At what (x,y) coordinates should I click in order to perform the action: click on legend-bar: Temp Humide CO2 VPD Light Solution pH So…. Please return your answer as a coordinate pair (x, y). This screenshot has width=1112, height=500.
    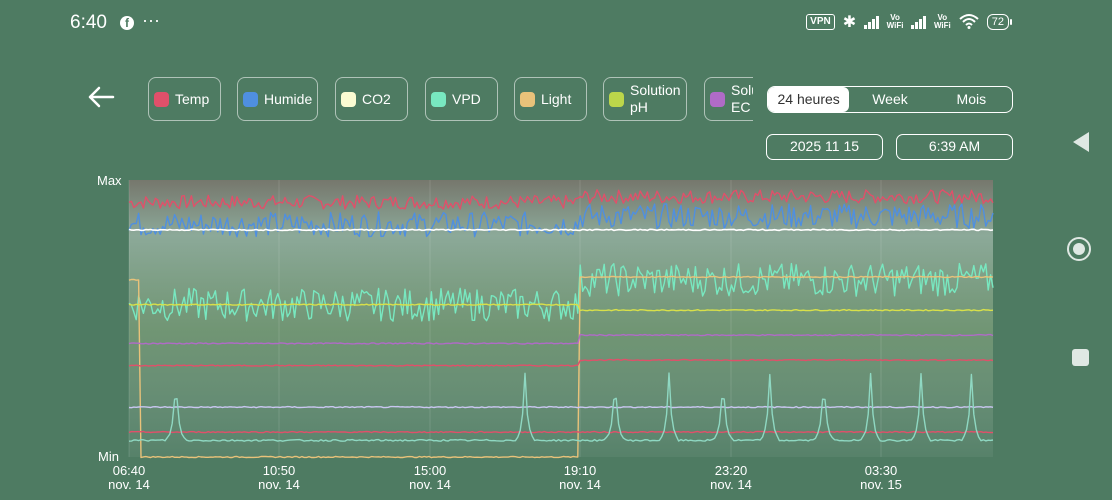
    Looking at the image, I should click on (450, 100).